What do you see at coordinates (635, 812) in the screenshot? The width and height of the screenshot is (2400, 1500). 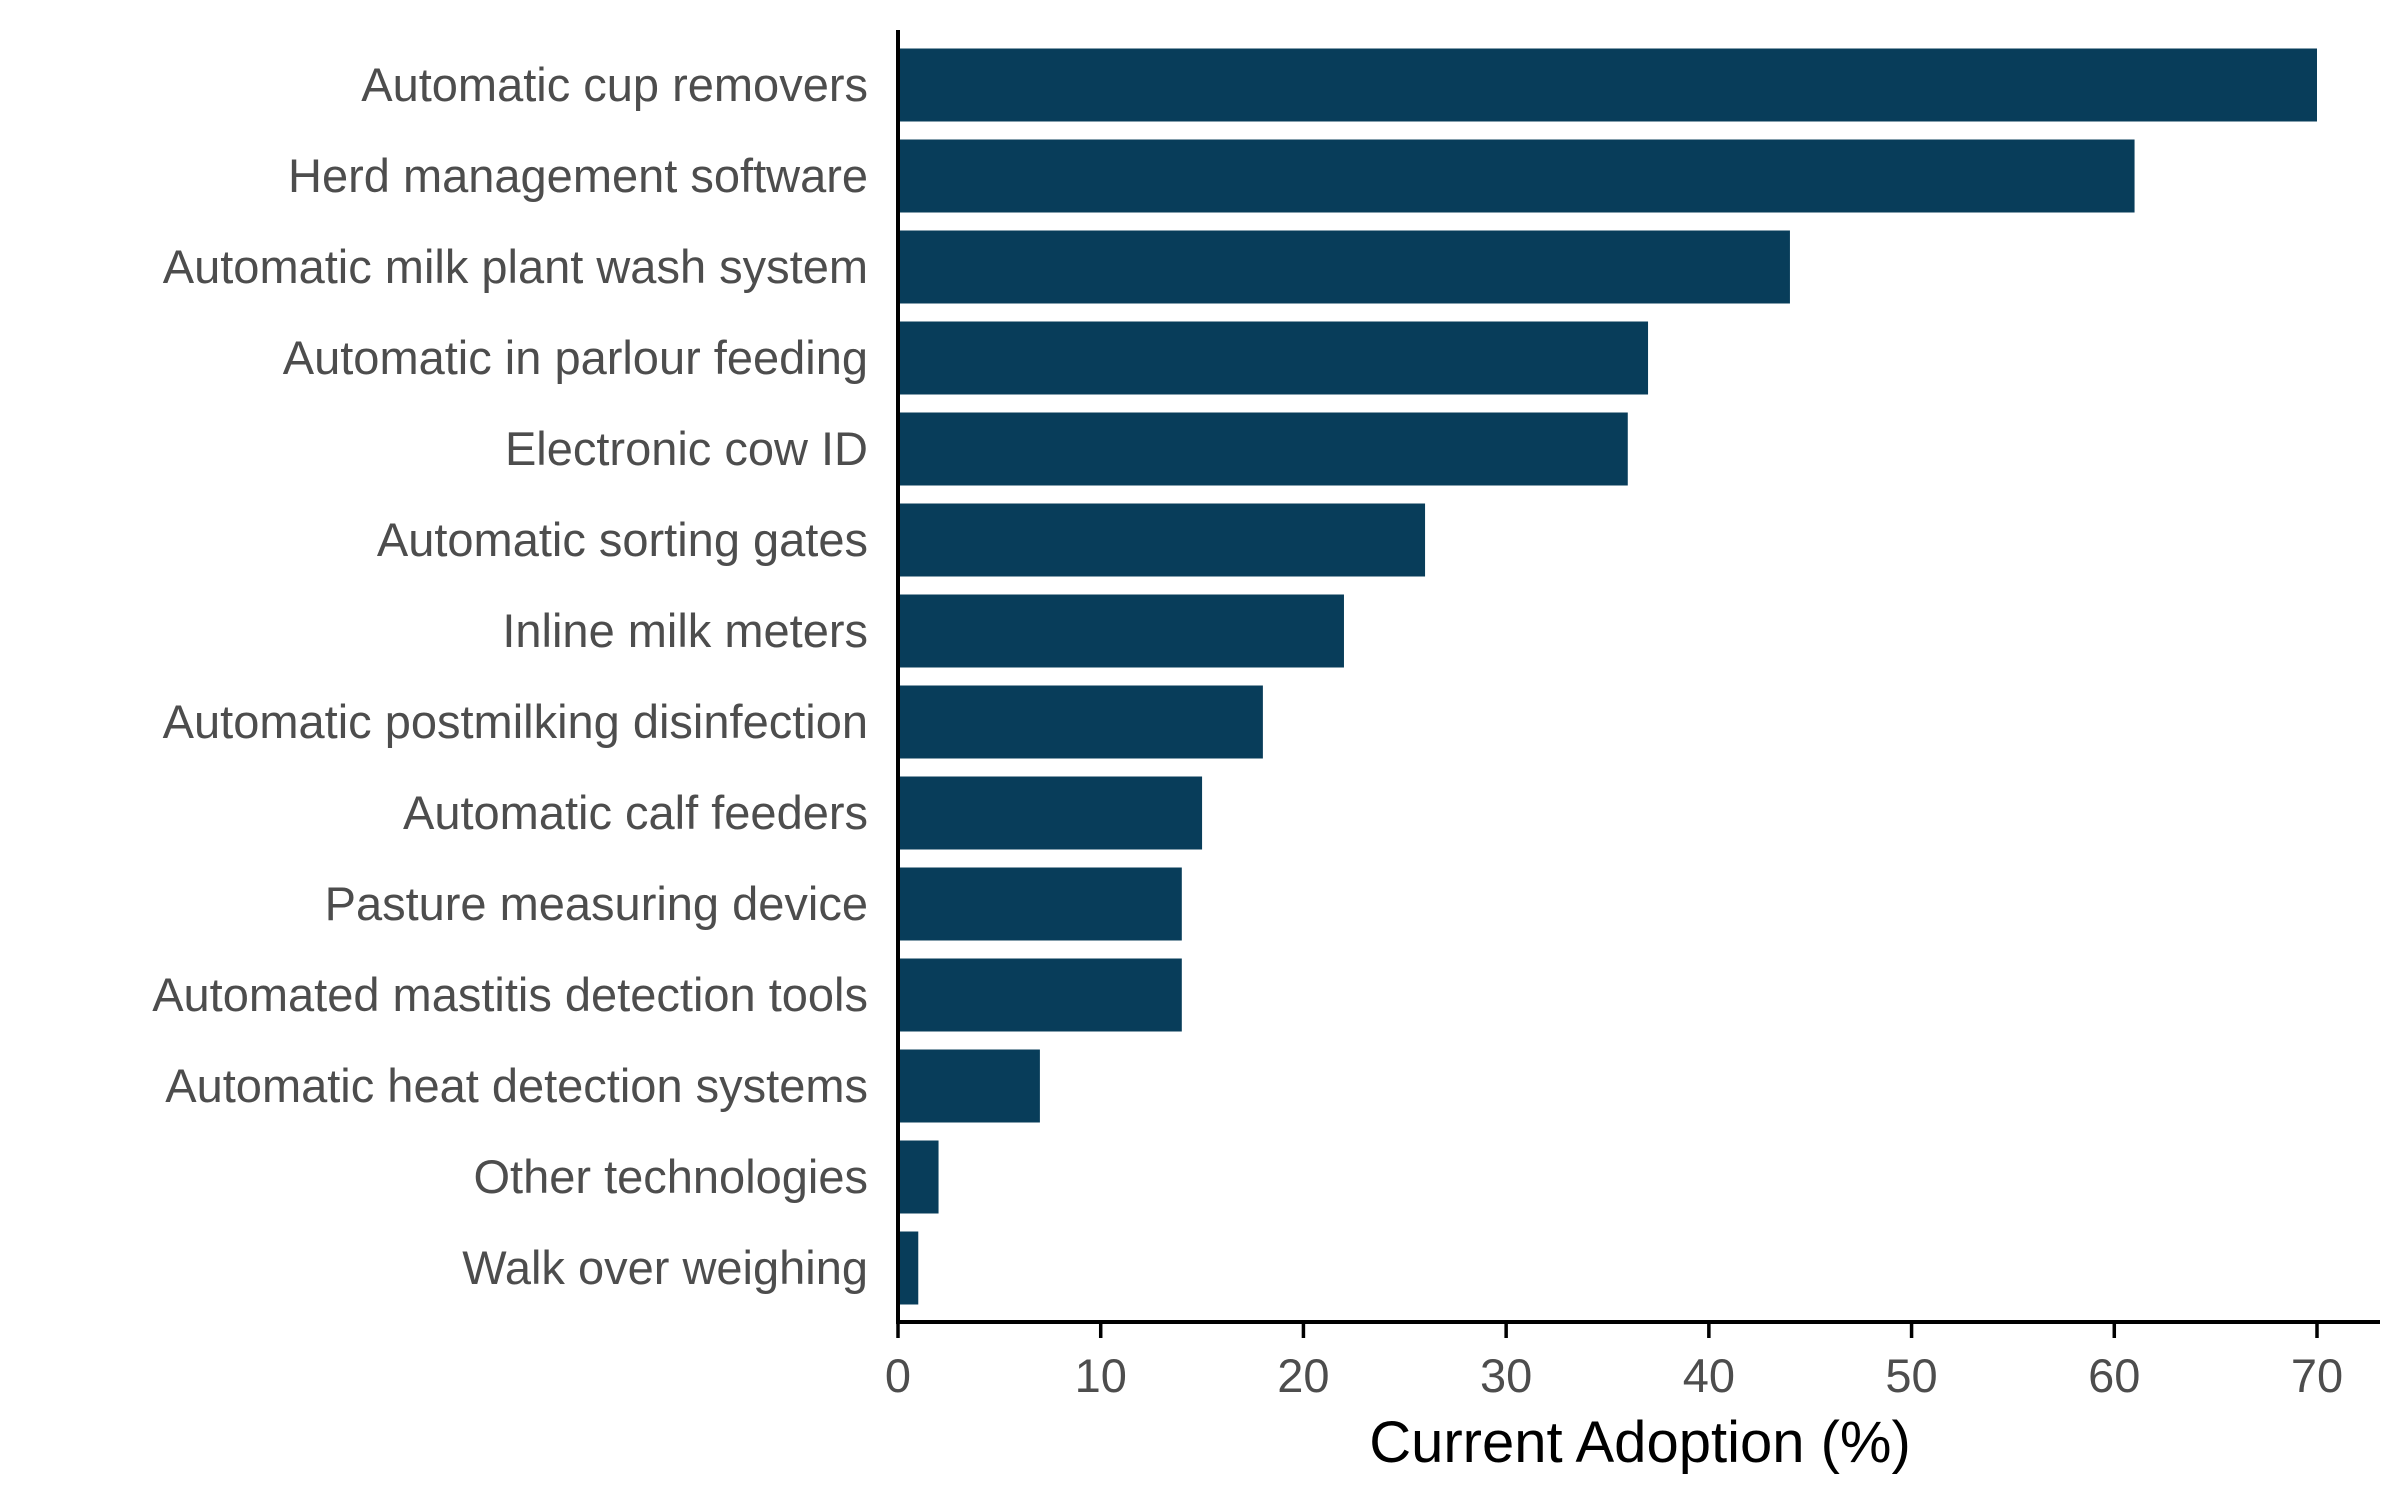 I see `category-label: Automatic calf feeders` at bounding box center [635, 812].